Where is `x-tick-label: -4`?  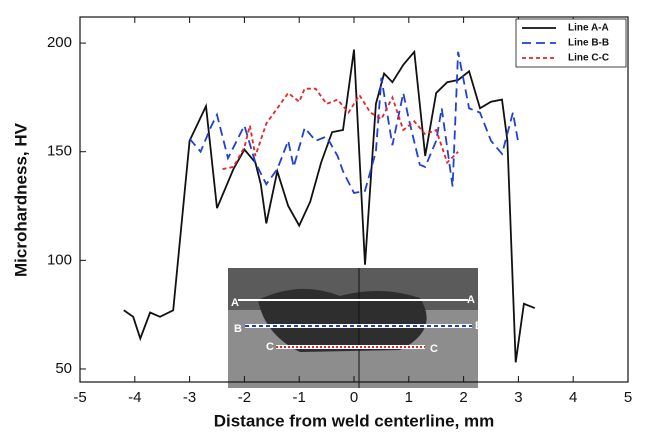
x-tick-label: -4 is located at coordinates (134, 397).